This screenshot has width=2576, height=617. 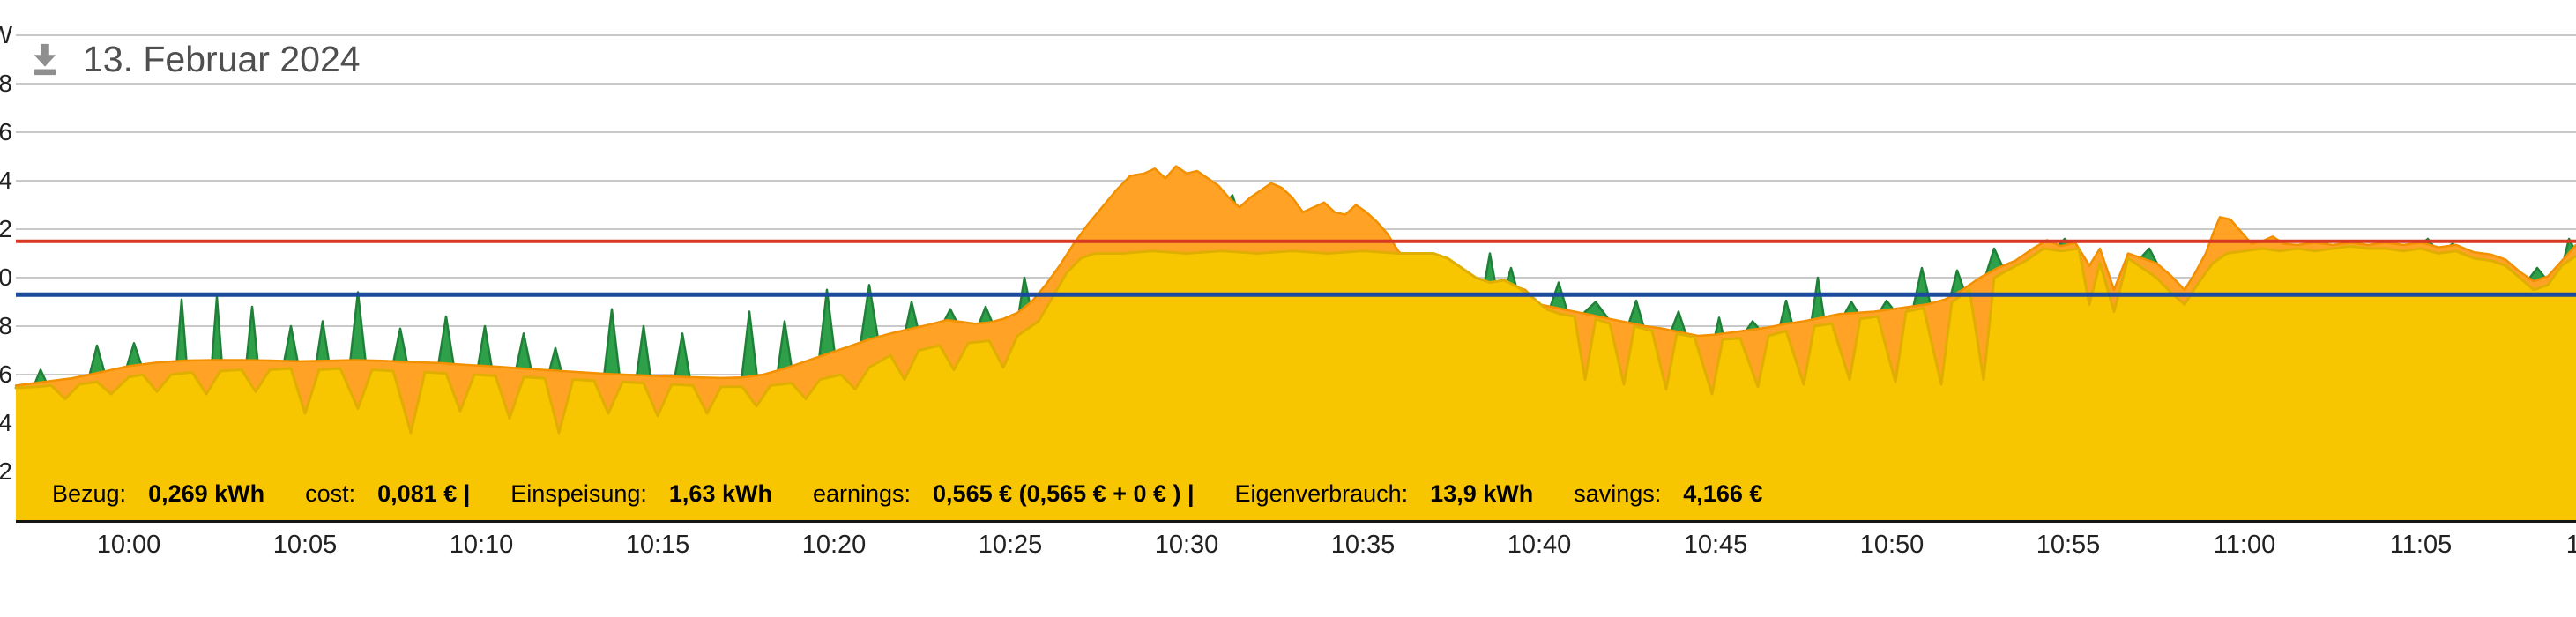 What do you see at coordinates (424, 493) in the screenshot?
I see `stat-value: 0,081 € |` at bounding box center [424, 493].